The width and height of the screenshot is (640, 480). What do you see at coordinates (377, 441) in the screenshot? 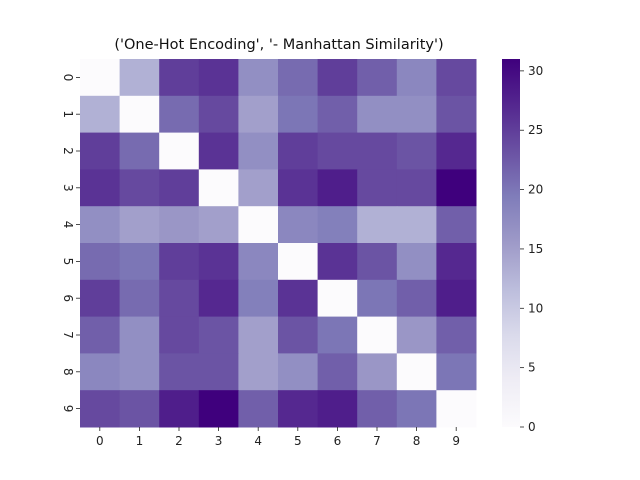
I see `x-tick-label: 7` at bounding box center [377, 441].